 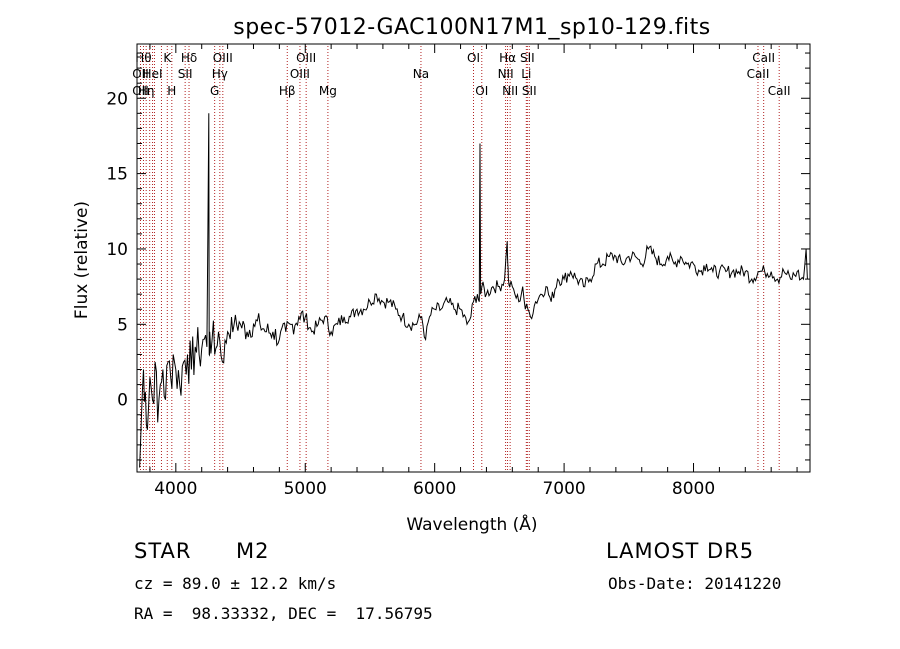 What do you see at coordinates (328, 91) in the screenshot?
I see `line-marker-label: Mg` at bounding box center [328, 91].